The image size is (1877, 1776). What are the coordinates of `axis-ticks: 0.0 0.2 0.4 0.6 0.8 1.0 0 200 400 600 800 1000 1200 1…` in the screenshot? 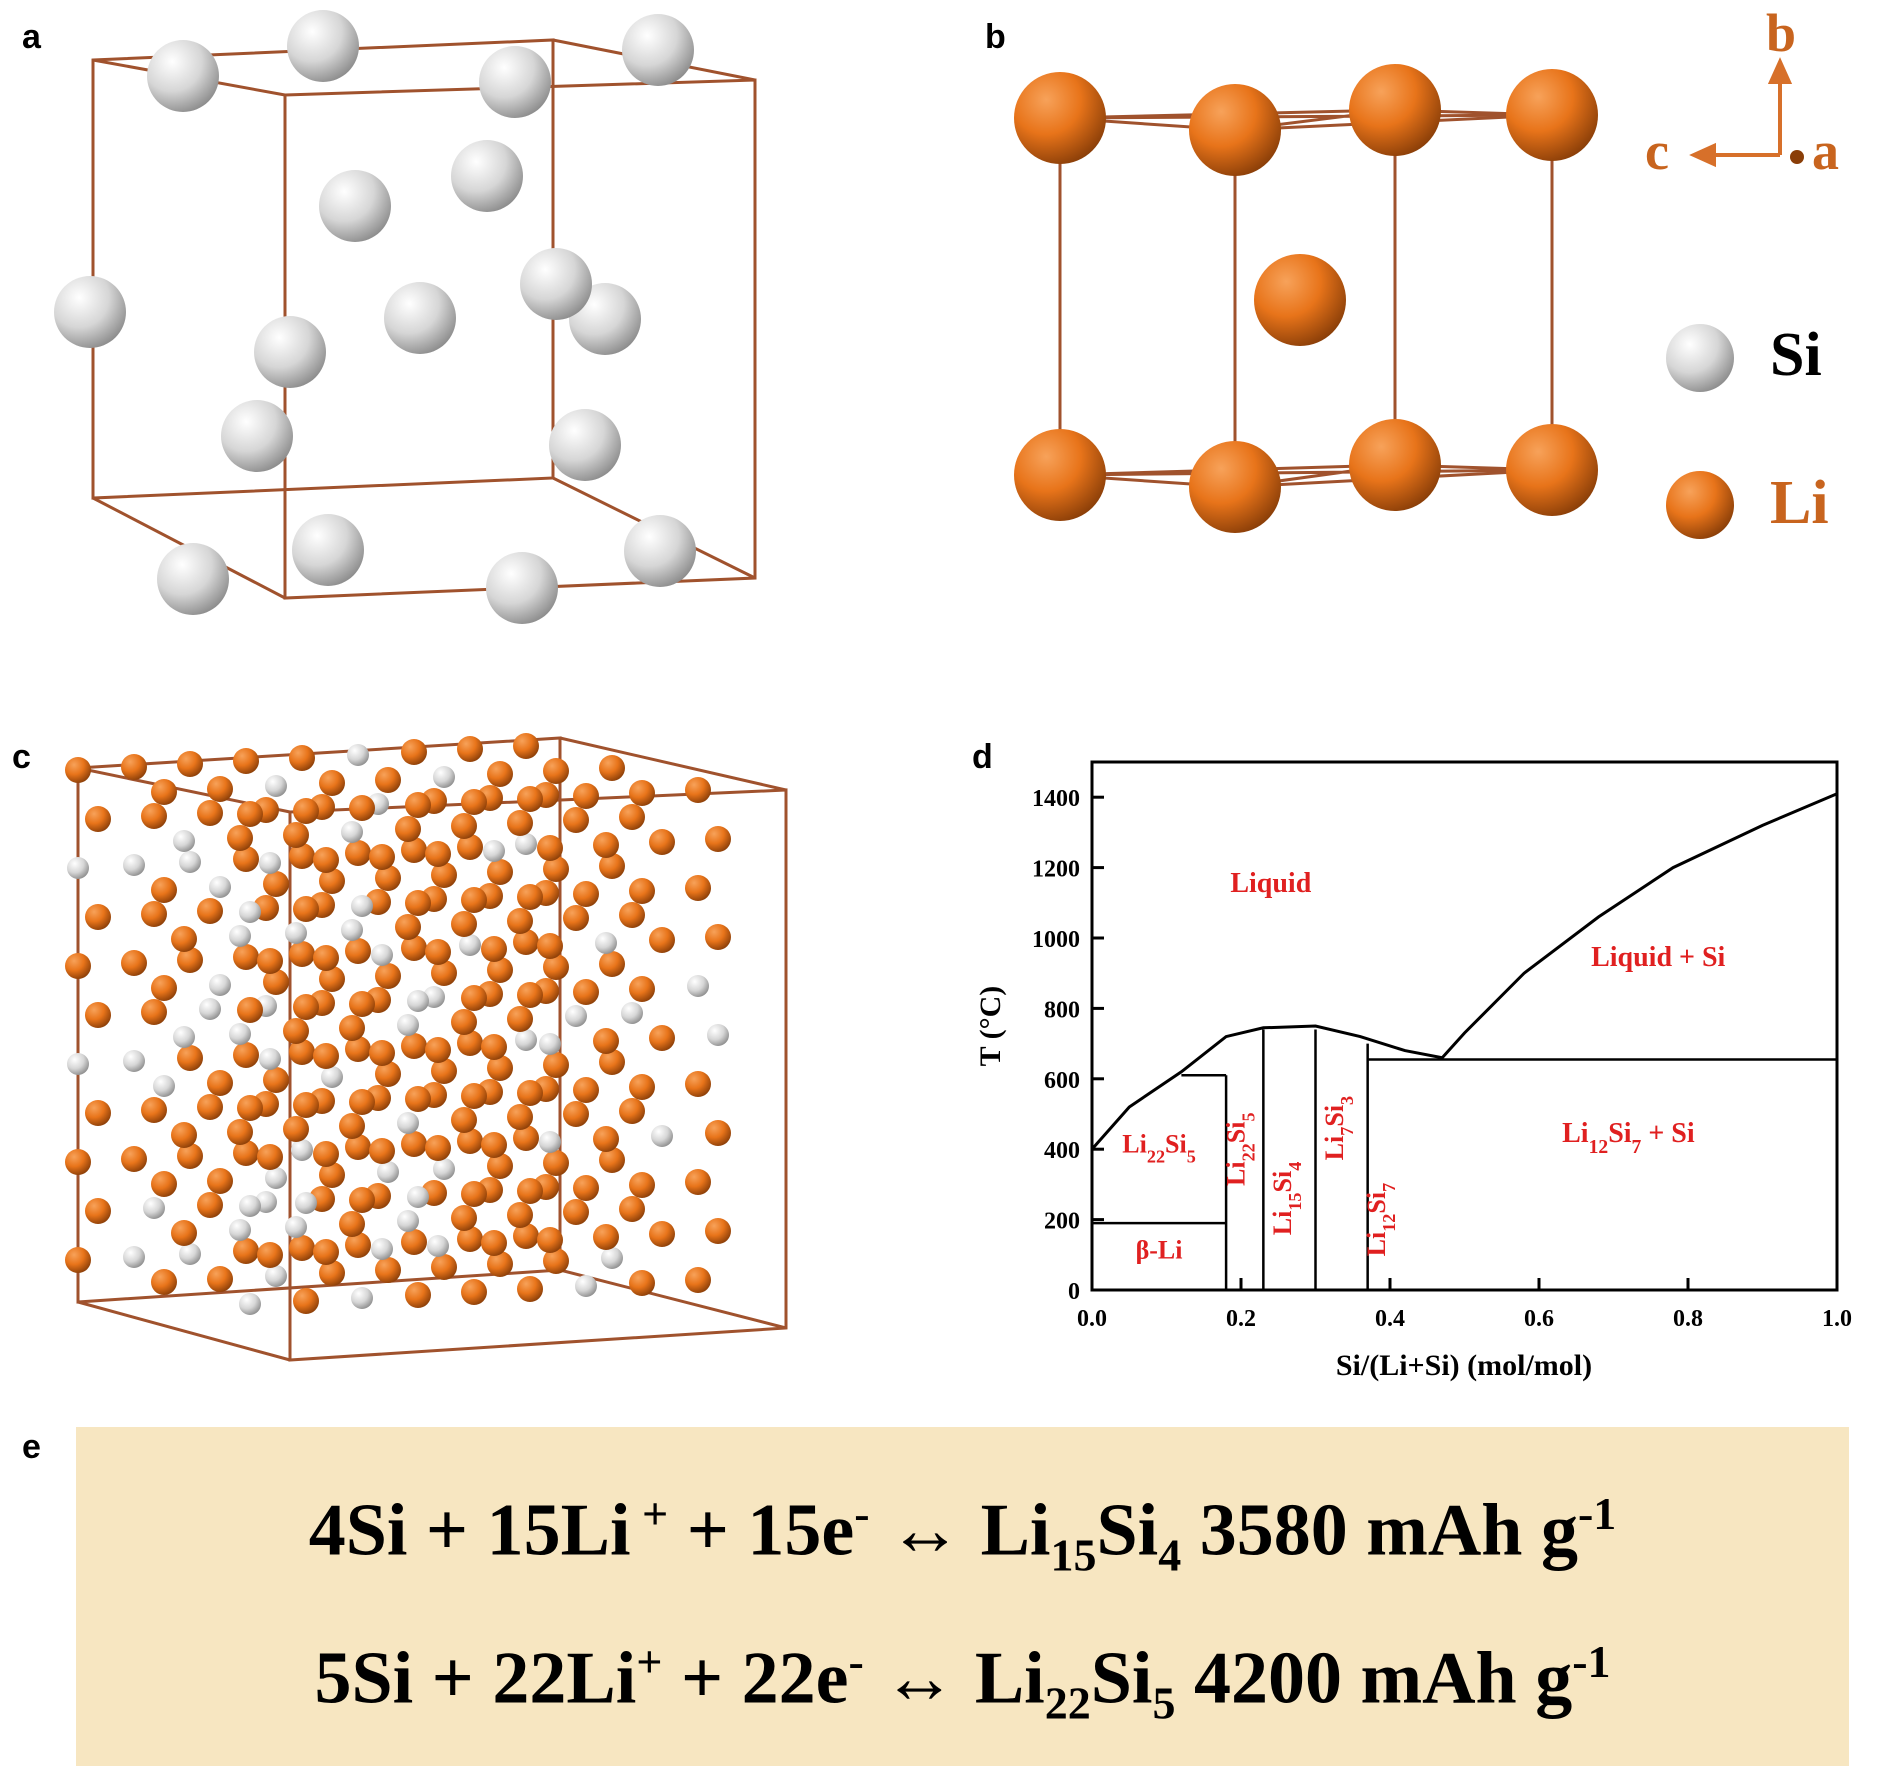 It's located at (1442, 1059).